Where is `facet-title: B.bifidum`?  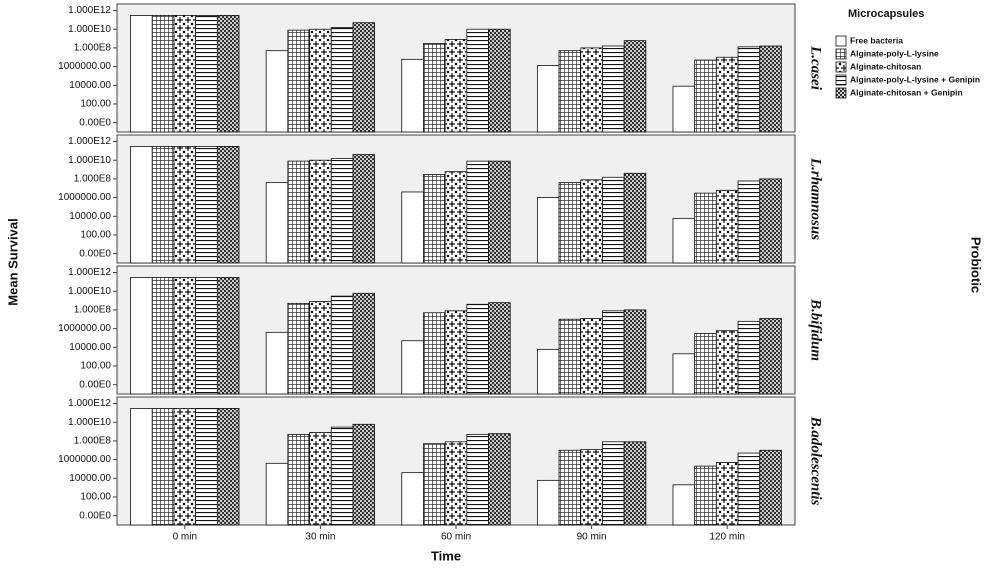
facet-title: B.bifidum is located at coordinates (816, 329).